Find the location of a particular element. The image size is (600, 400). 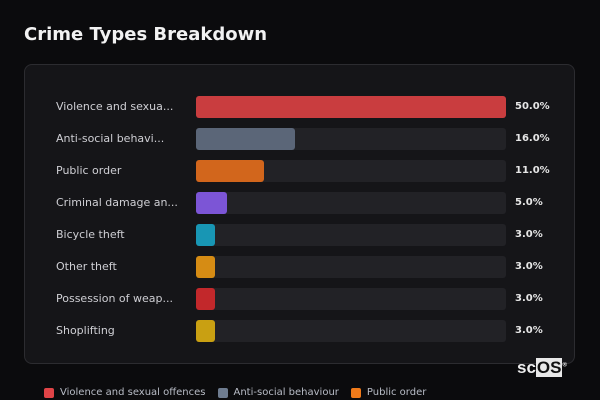

bar-row: Criminal damage an... 5.0% is located at coordinates (299, 203).